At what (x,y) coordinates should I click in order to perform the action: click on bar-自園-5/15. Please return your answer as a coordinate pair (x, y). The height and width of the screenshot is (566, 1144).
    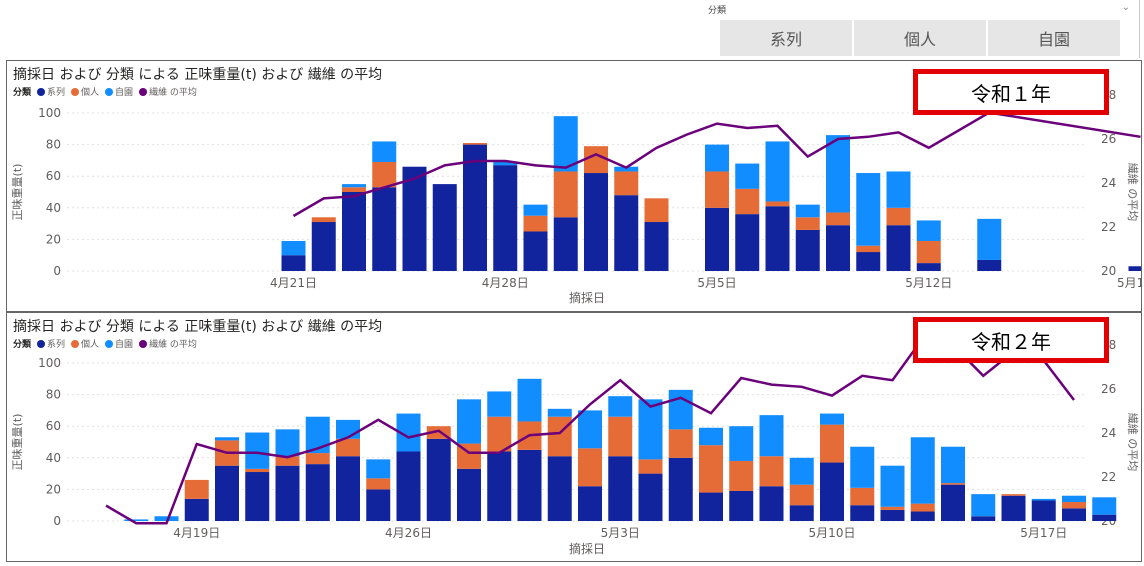
    Looking at the image, I should click on (983, 505).